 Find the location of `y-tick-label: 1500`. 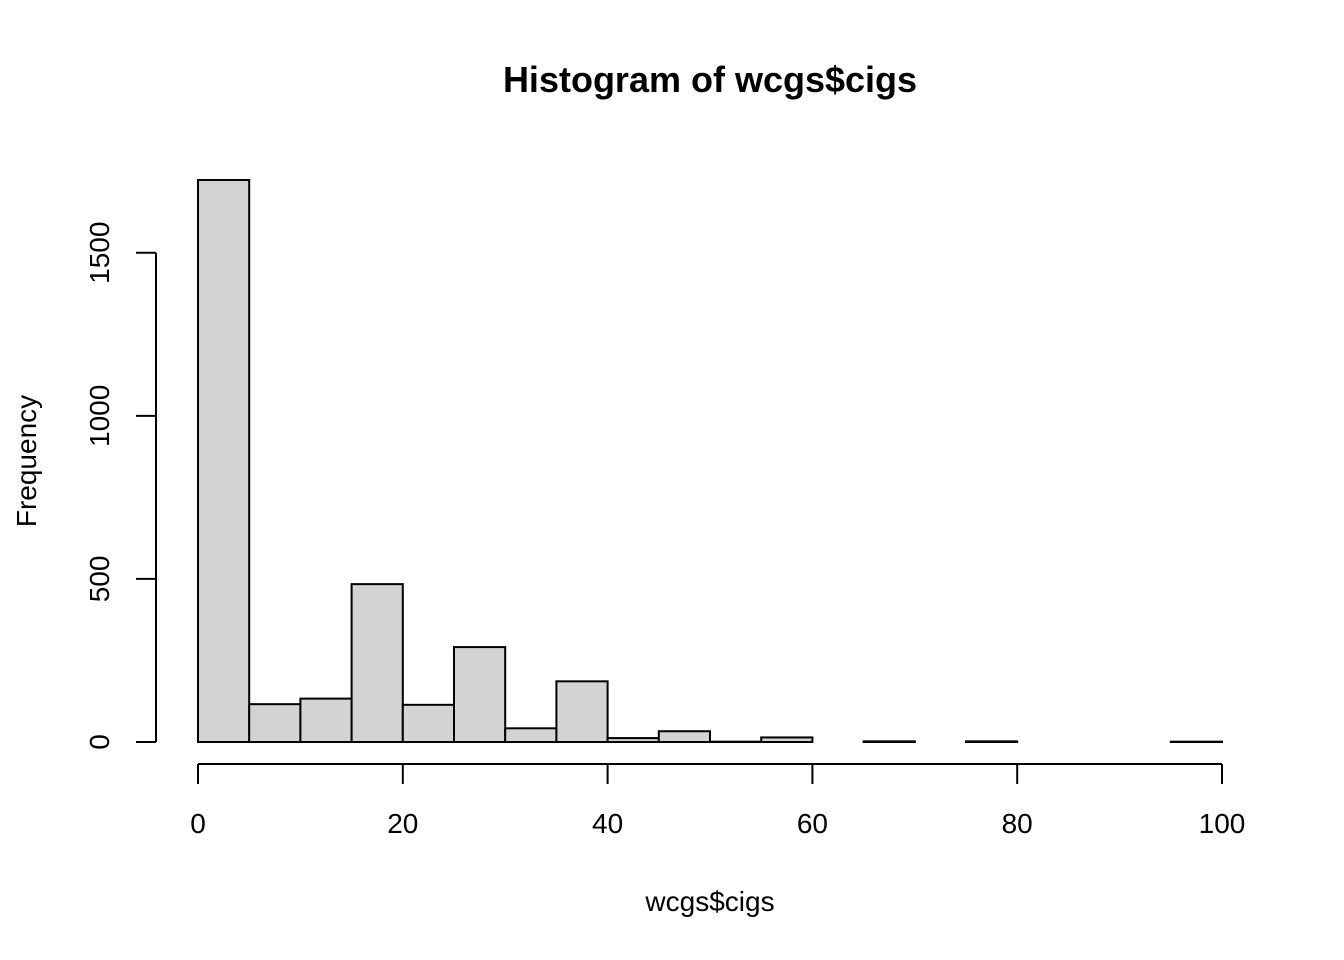

y-tick-label: 1500 is located at coordinates (99, 253).